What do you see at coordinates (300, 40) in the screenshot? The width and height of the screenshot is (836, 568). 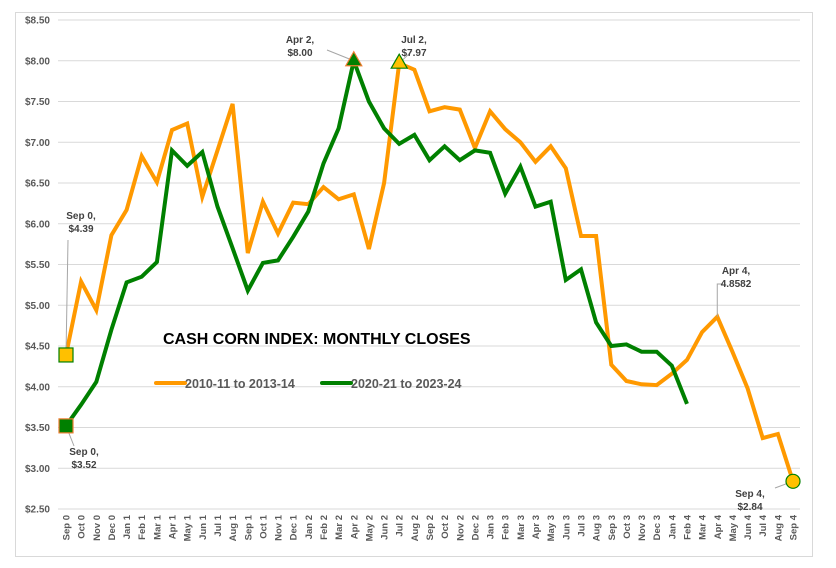 I see `annotation-label-line1: Apr 2,` at bounding box center [300, 40].